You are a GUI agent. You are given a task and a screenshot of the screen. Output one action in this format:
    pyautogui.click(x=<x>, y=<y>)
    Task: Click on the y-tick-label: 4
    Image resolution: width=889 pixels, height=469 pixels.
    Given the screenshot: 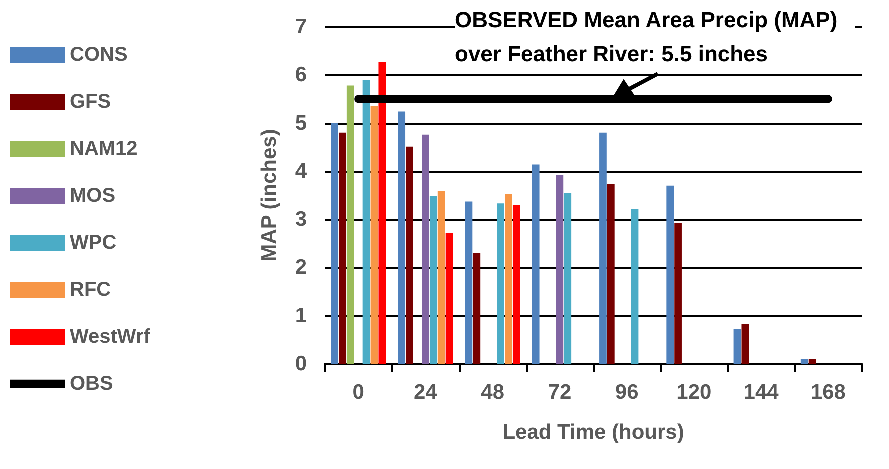 What is the action you would take?
    pyautogui.click(x=301, y=171)
    